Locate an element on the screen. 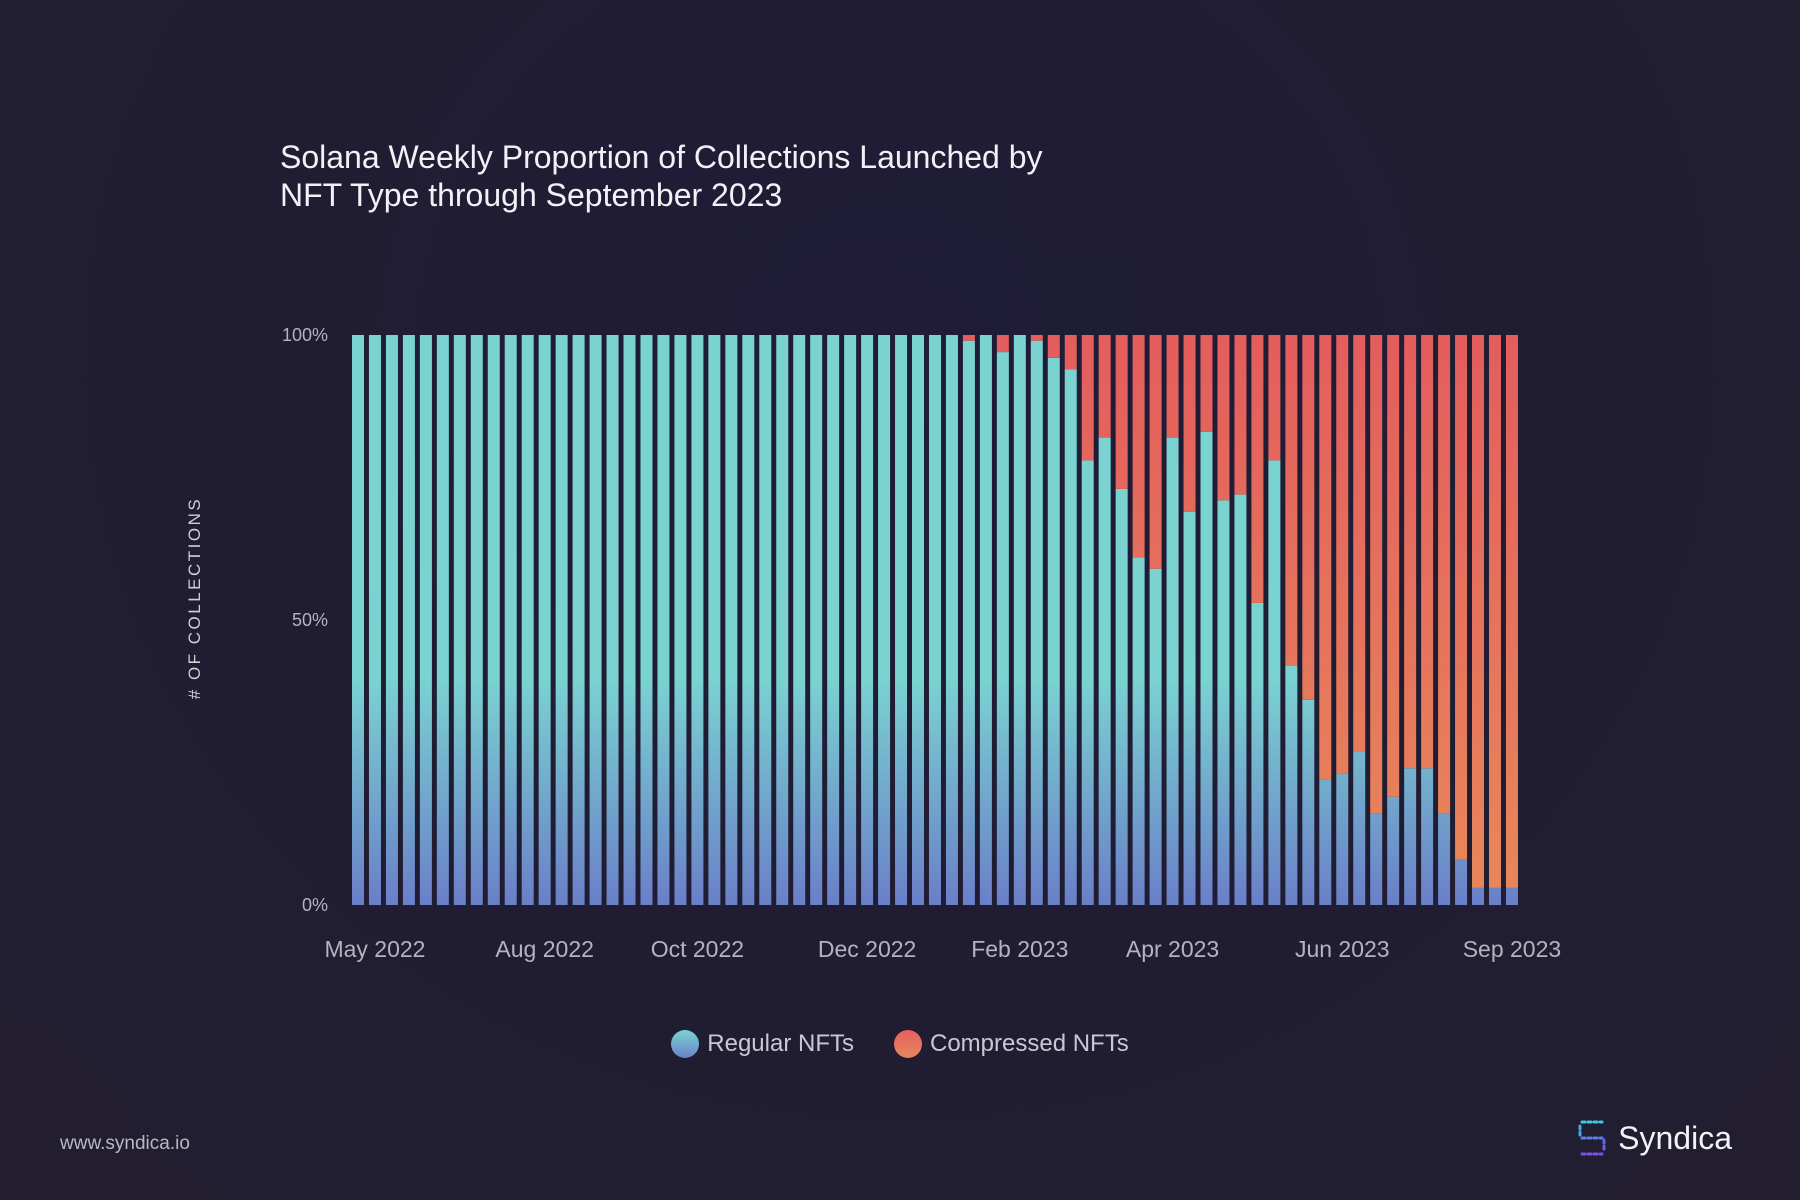  legend: Regular NFTs Compressed NFTs is located at coordinates (900, 1044).